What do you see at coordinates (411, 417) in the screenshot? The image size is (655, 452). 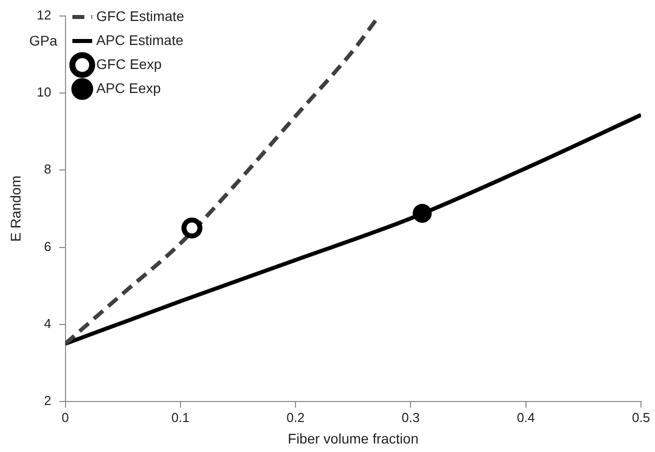 I see `x-tick-label: 0.3` at bounding box center [411, 417].